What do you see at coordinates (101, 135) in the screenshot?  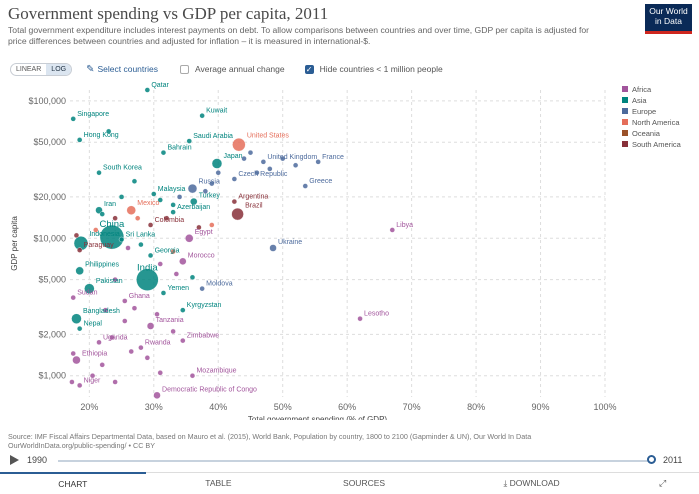 I see `point-label: Hong Kong` at bounding box center [101, 135].